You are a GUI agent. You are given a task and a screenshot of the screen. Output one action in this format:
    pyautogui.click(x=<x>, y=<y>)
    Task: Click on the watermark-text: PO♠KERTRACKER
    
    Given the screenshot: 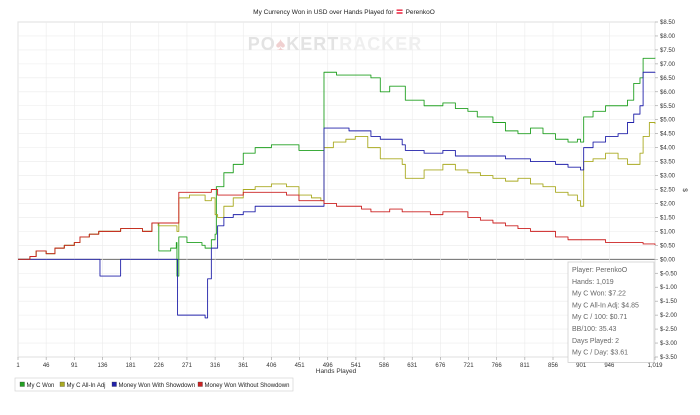 What is the action you would take?
    pyautogui.click(x=335, y=44)
    